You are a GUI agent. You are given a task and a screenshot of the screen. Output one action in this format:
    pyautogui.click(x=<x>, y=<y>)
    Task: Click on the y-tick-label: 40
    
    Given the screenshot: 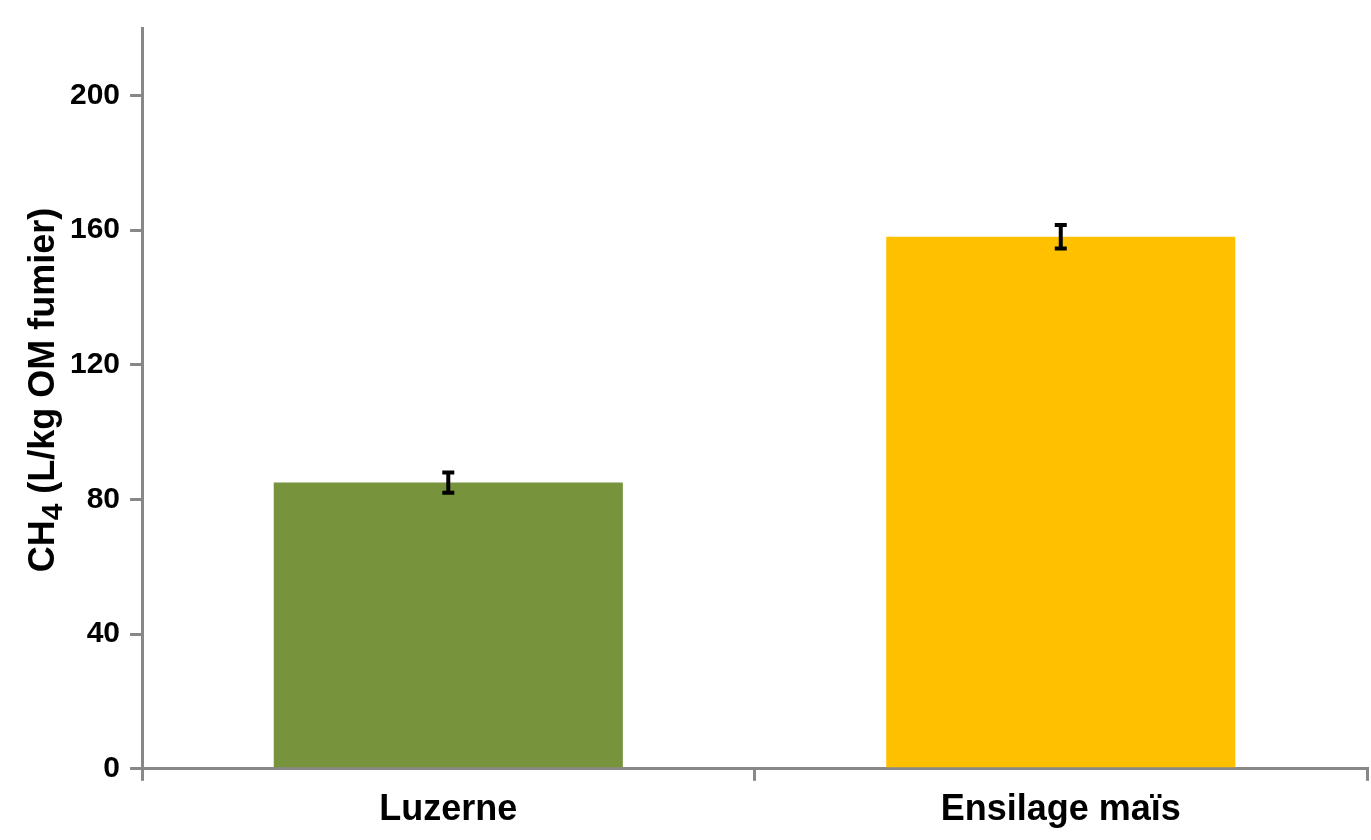 What is the action you would take?
    pyautogui.click(x=103, y=632)
    